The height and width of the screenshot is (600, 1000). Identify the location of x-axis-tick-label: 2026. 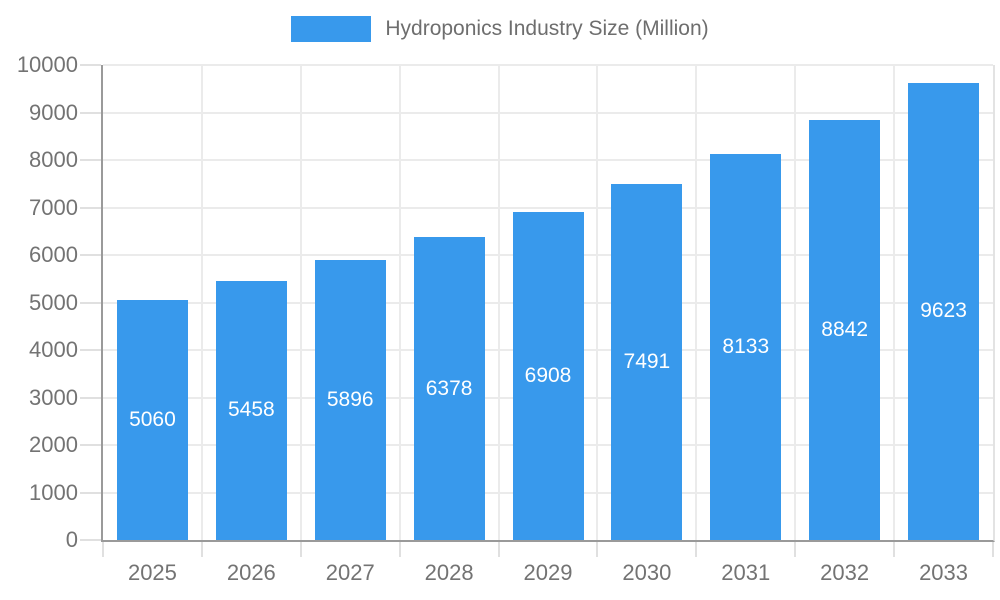
(251, 572).